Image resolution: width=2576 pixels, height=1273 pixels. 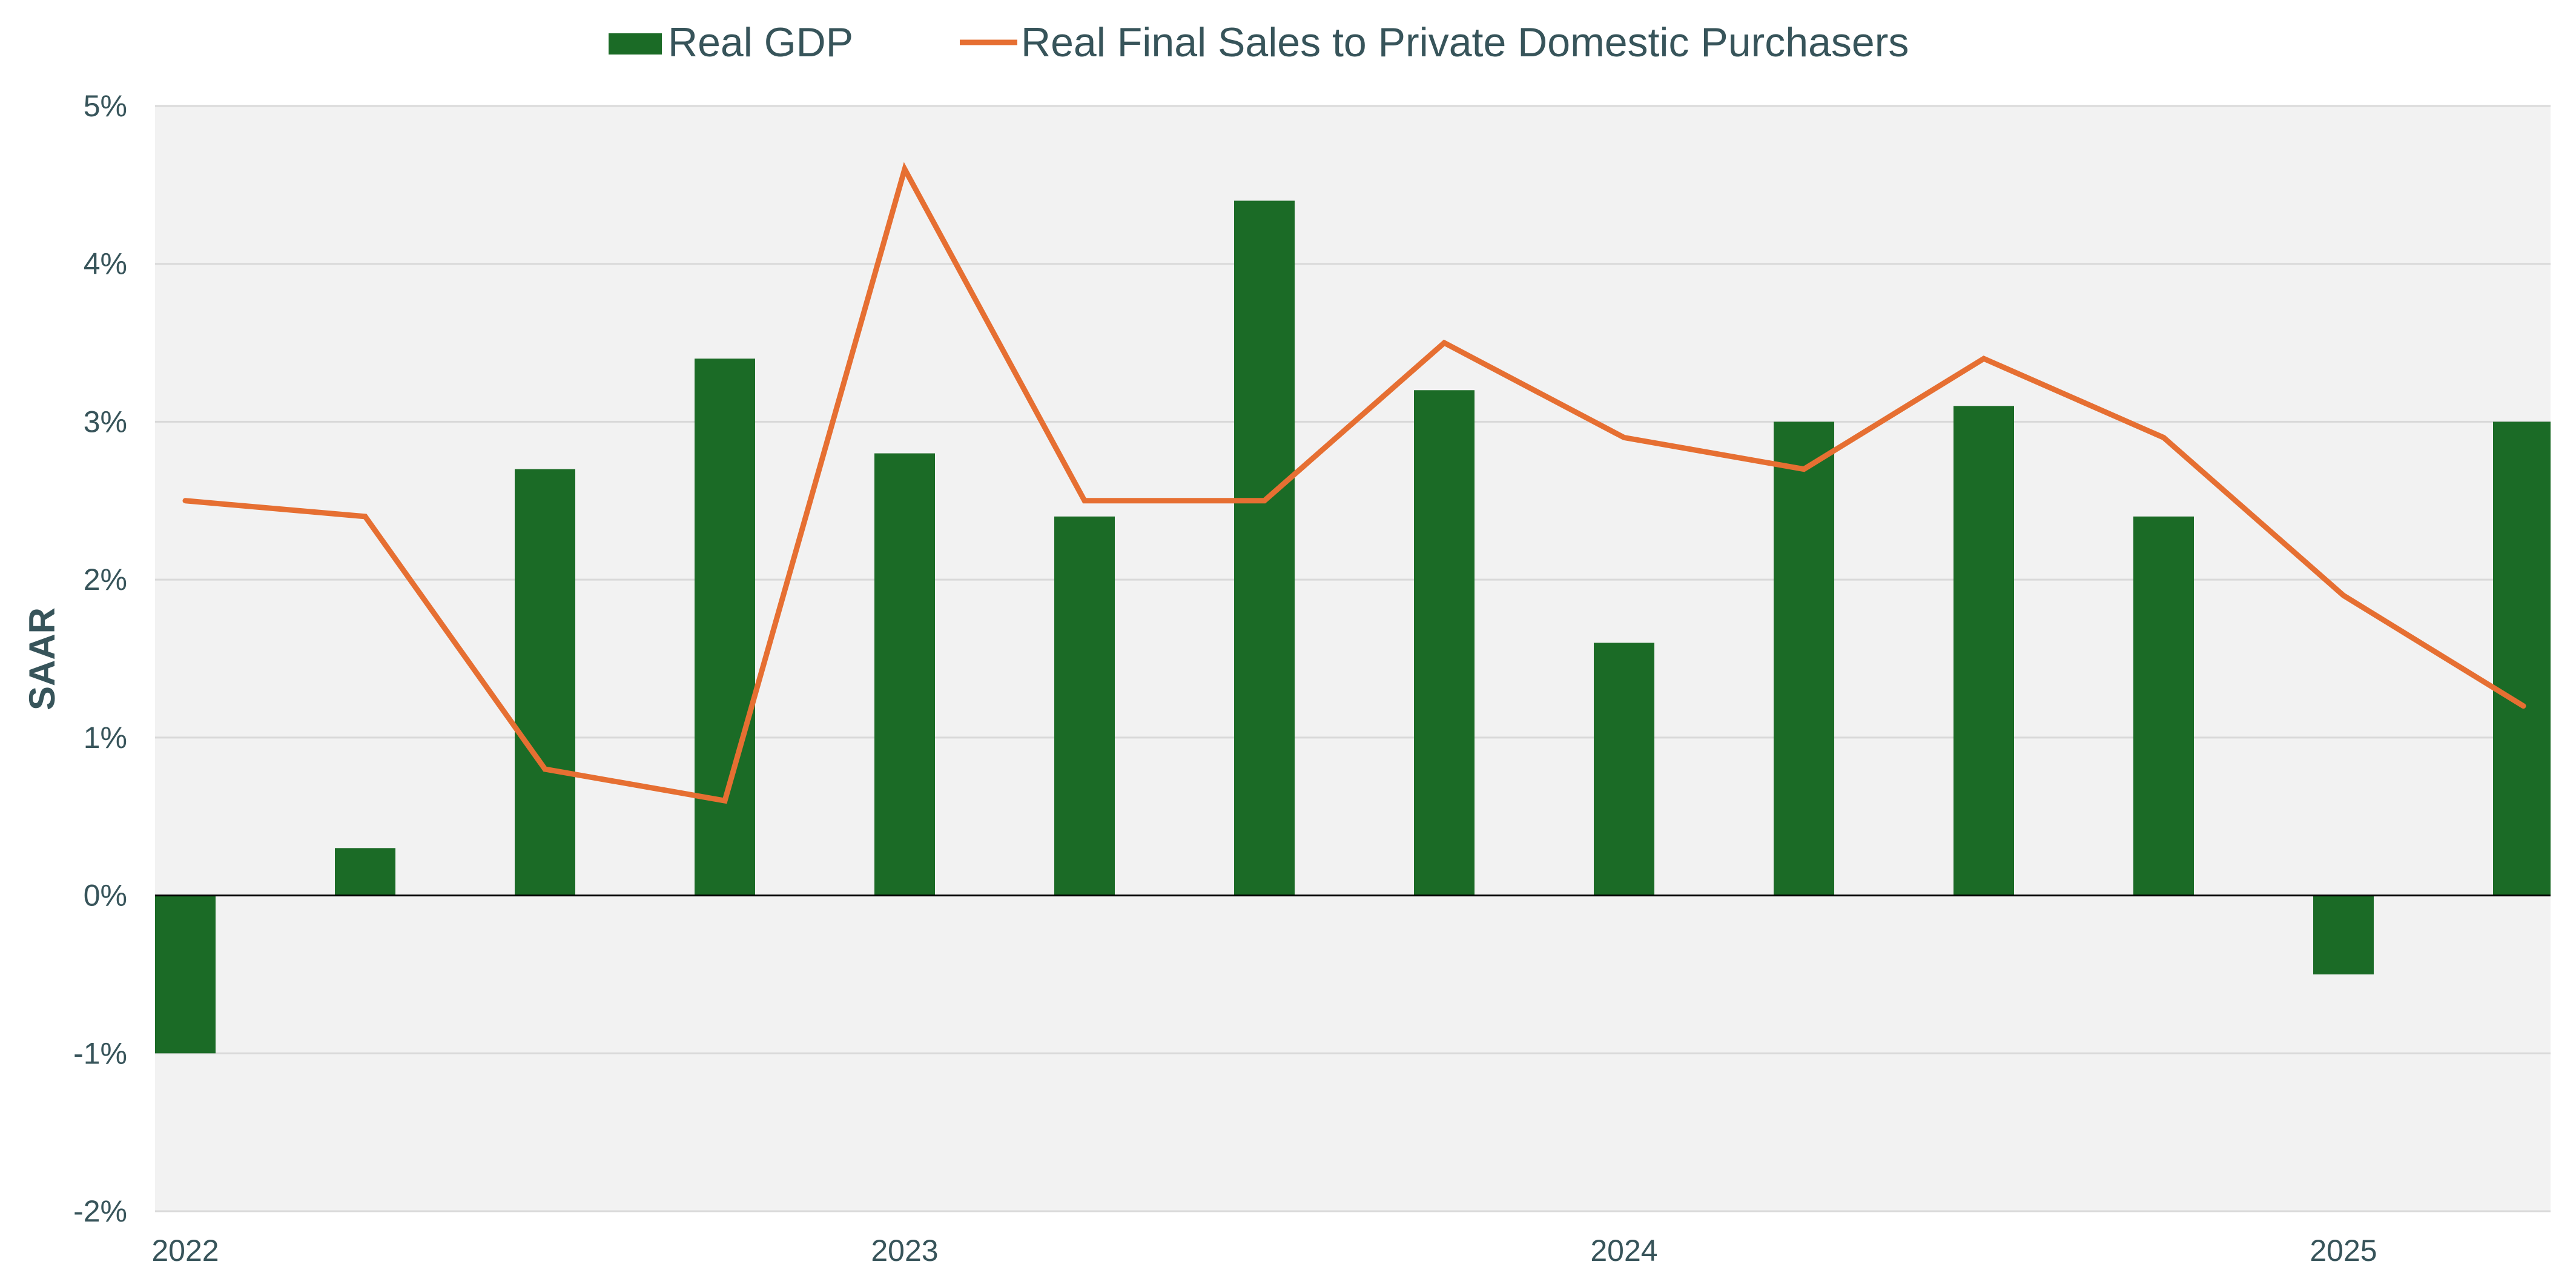 What do you see at coordinates (1264, 1251) in the screenshot?
I see `x-axis-ticks: 2022 2023 2024 2025` at bounding box center [1264, 1251].